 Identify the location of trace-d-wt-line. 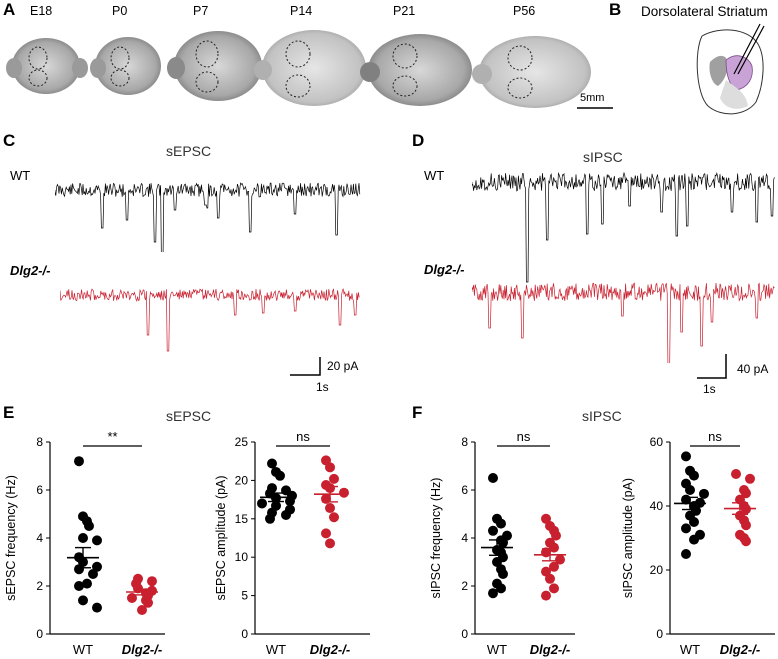
(623, 227).